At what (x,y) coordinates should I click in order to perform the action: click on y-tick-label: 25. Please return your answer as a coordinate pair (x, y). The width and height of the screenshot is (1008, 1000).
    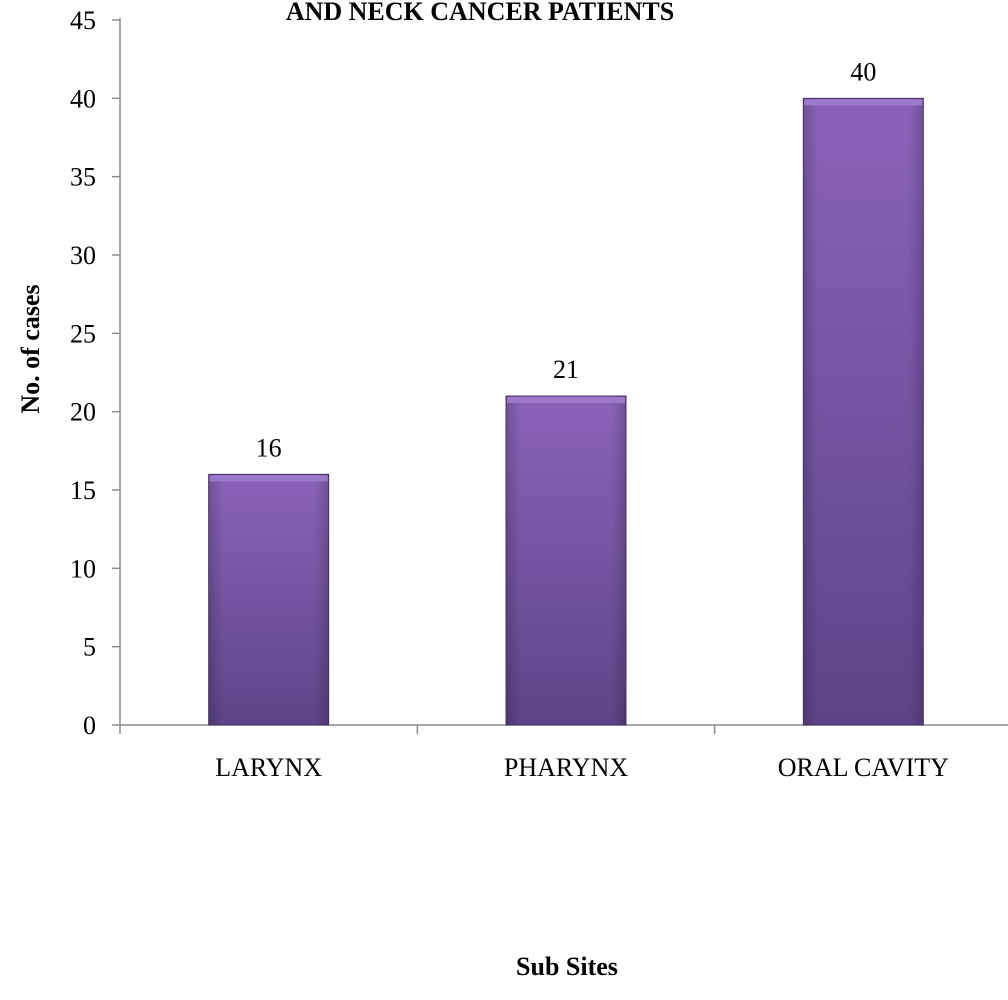
    Looking at the image, I should click on (83, 333).